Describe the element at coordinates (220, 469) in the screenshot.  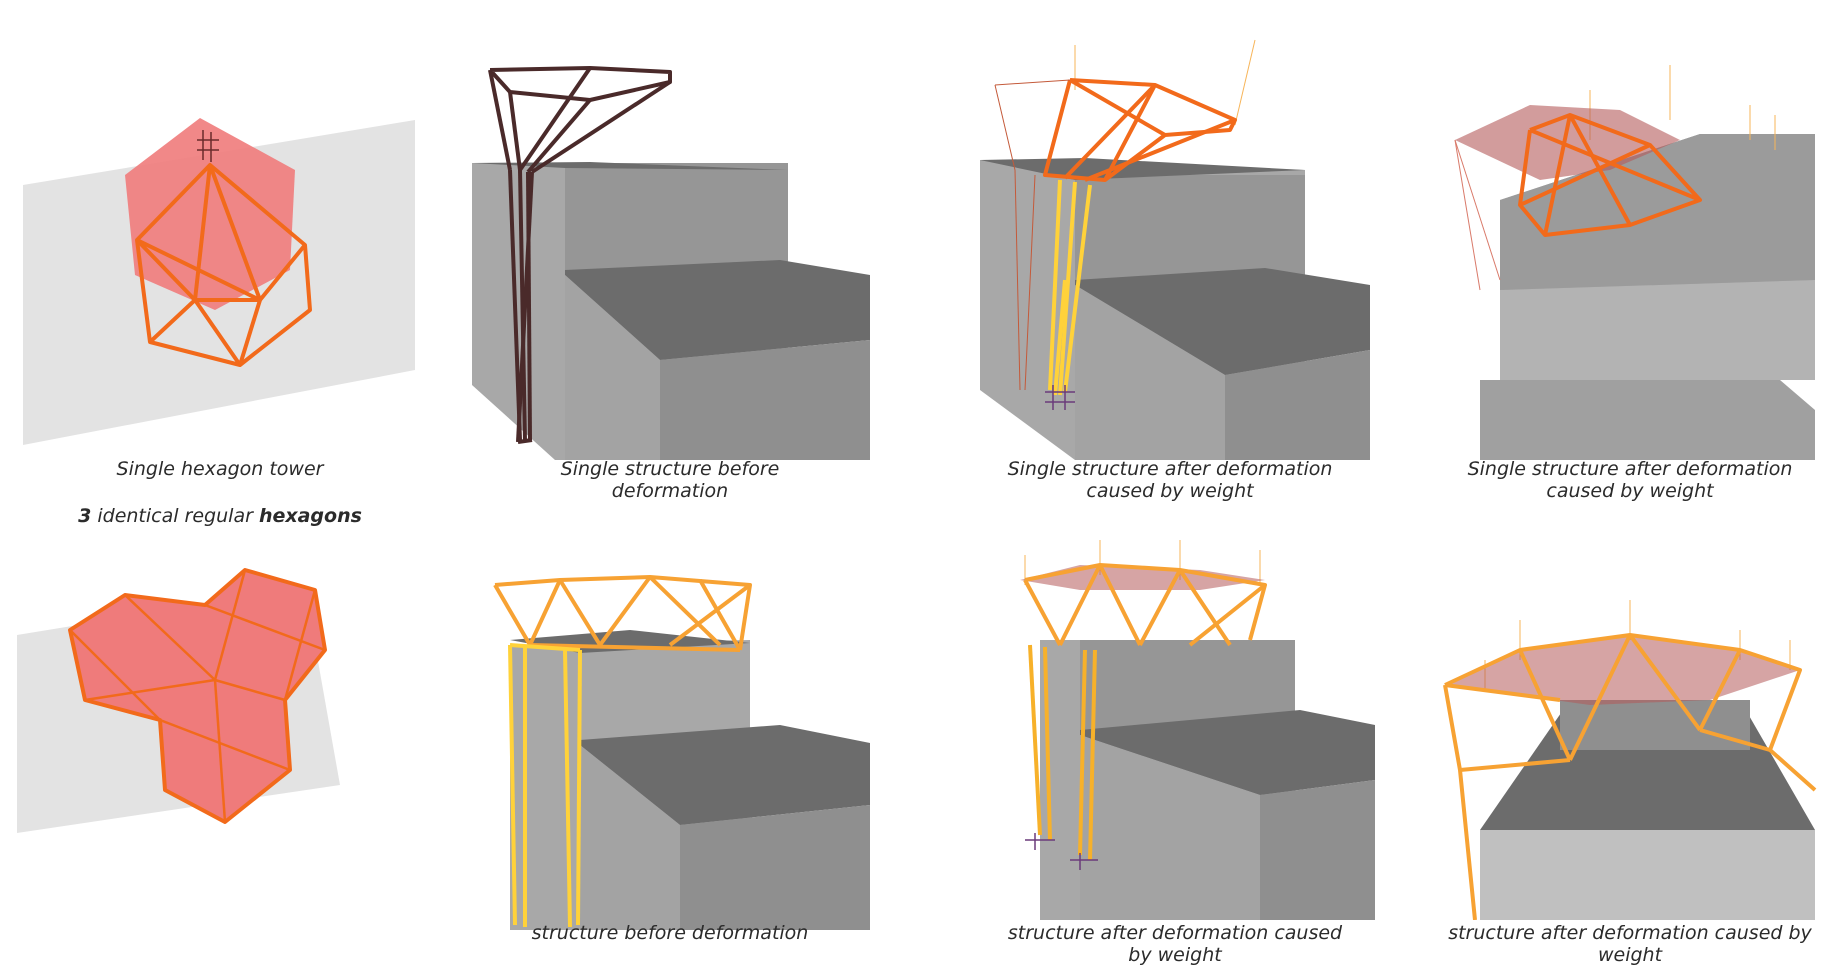
I see `caption-single-hexagon-tower: Single hexagon tower` at that location.